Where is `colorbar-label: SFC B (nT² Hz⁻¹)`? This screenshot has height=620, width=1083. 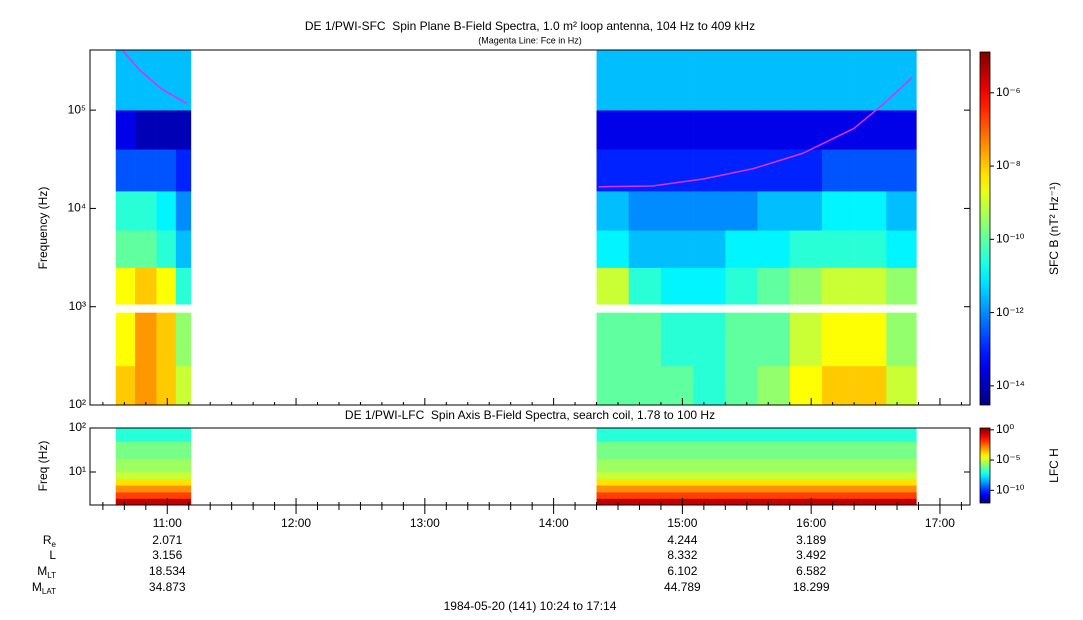 colorbar-label: SFC B (nT² Hz⁻¹) is located at coordinates (1054, 228).